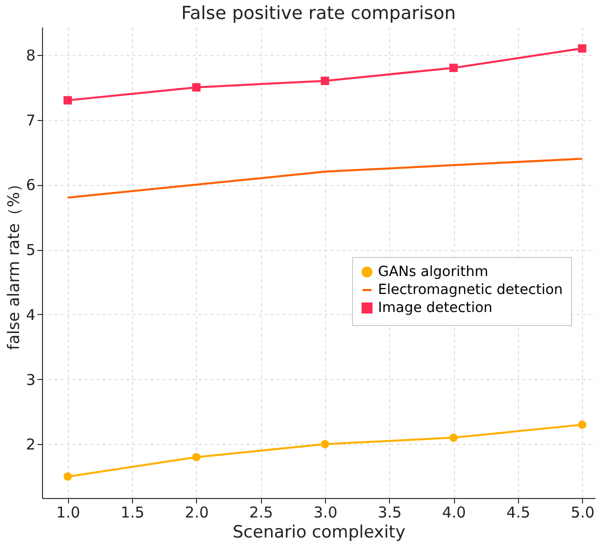 The height and width of the screenshot is (553, 608). I want to click on y-tick-label: 4, so click(31, 315).